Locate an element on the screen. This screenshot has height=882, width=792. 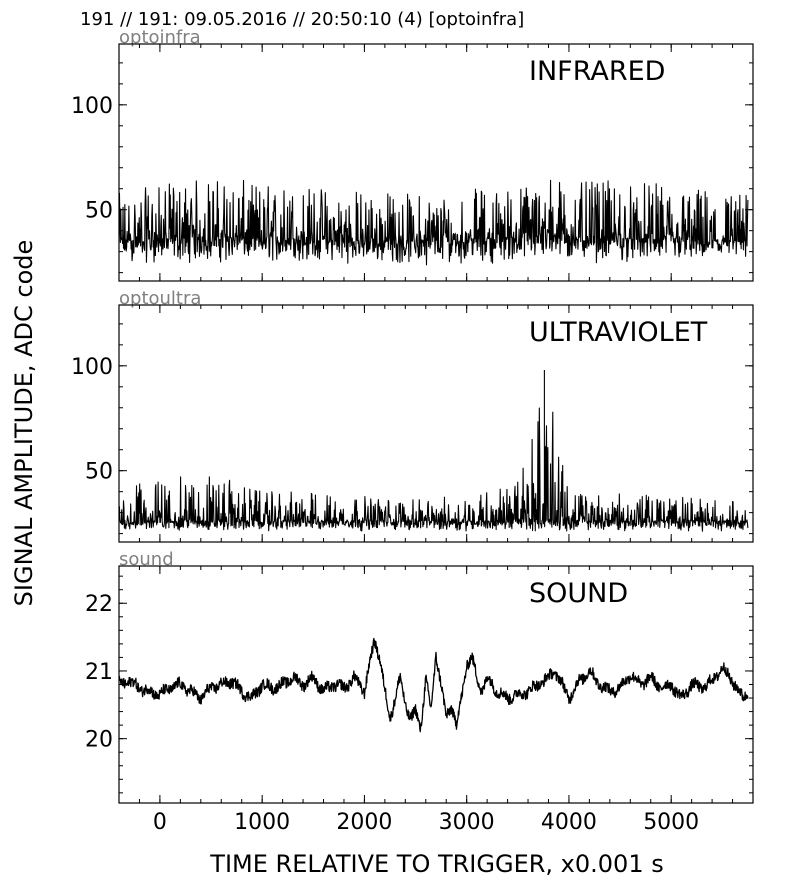
x-tick-label: 1000 is located at coordinates (262, 822).